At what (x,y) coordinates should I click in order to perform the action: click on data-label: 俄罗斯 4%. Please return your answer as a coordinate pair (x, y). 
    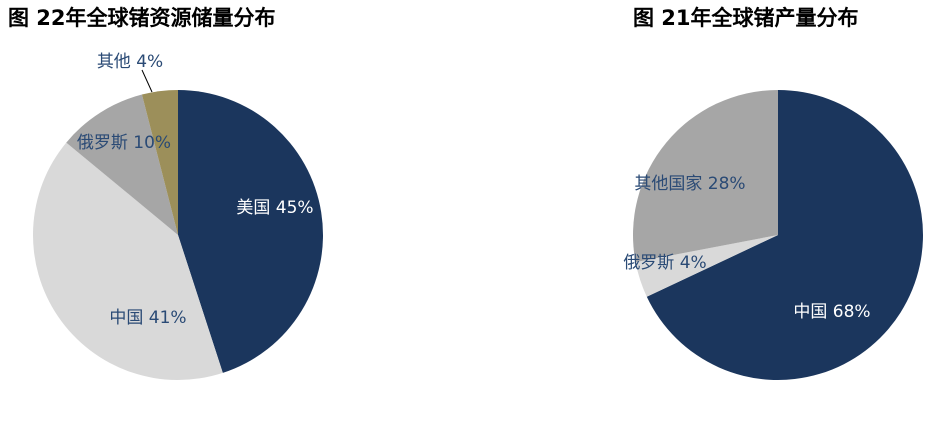
    Looking at the image, I should click on (664, 263).